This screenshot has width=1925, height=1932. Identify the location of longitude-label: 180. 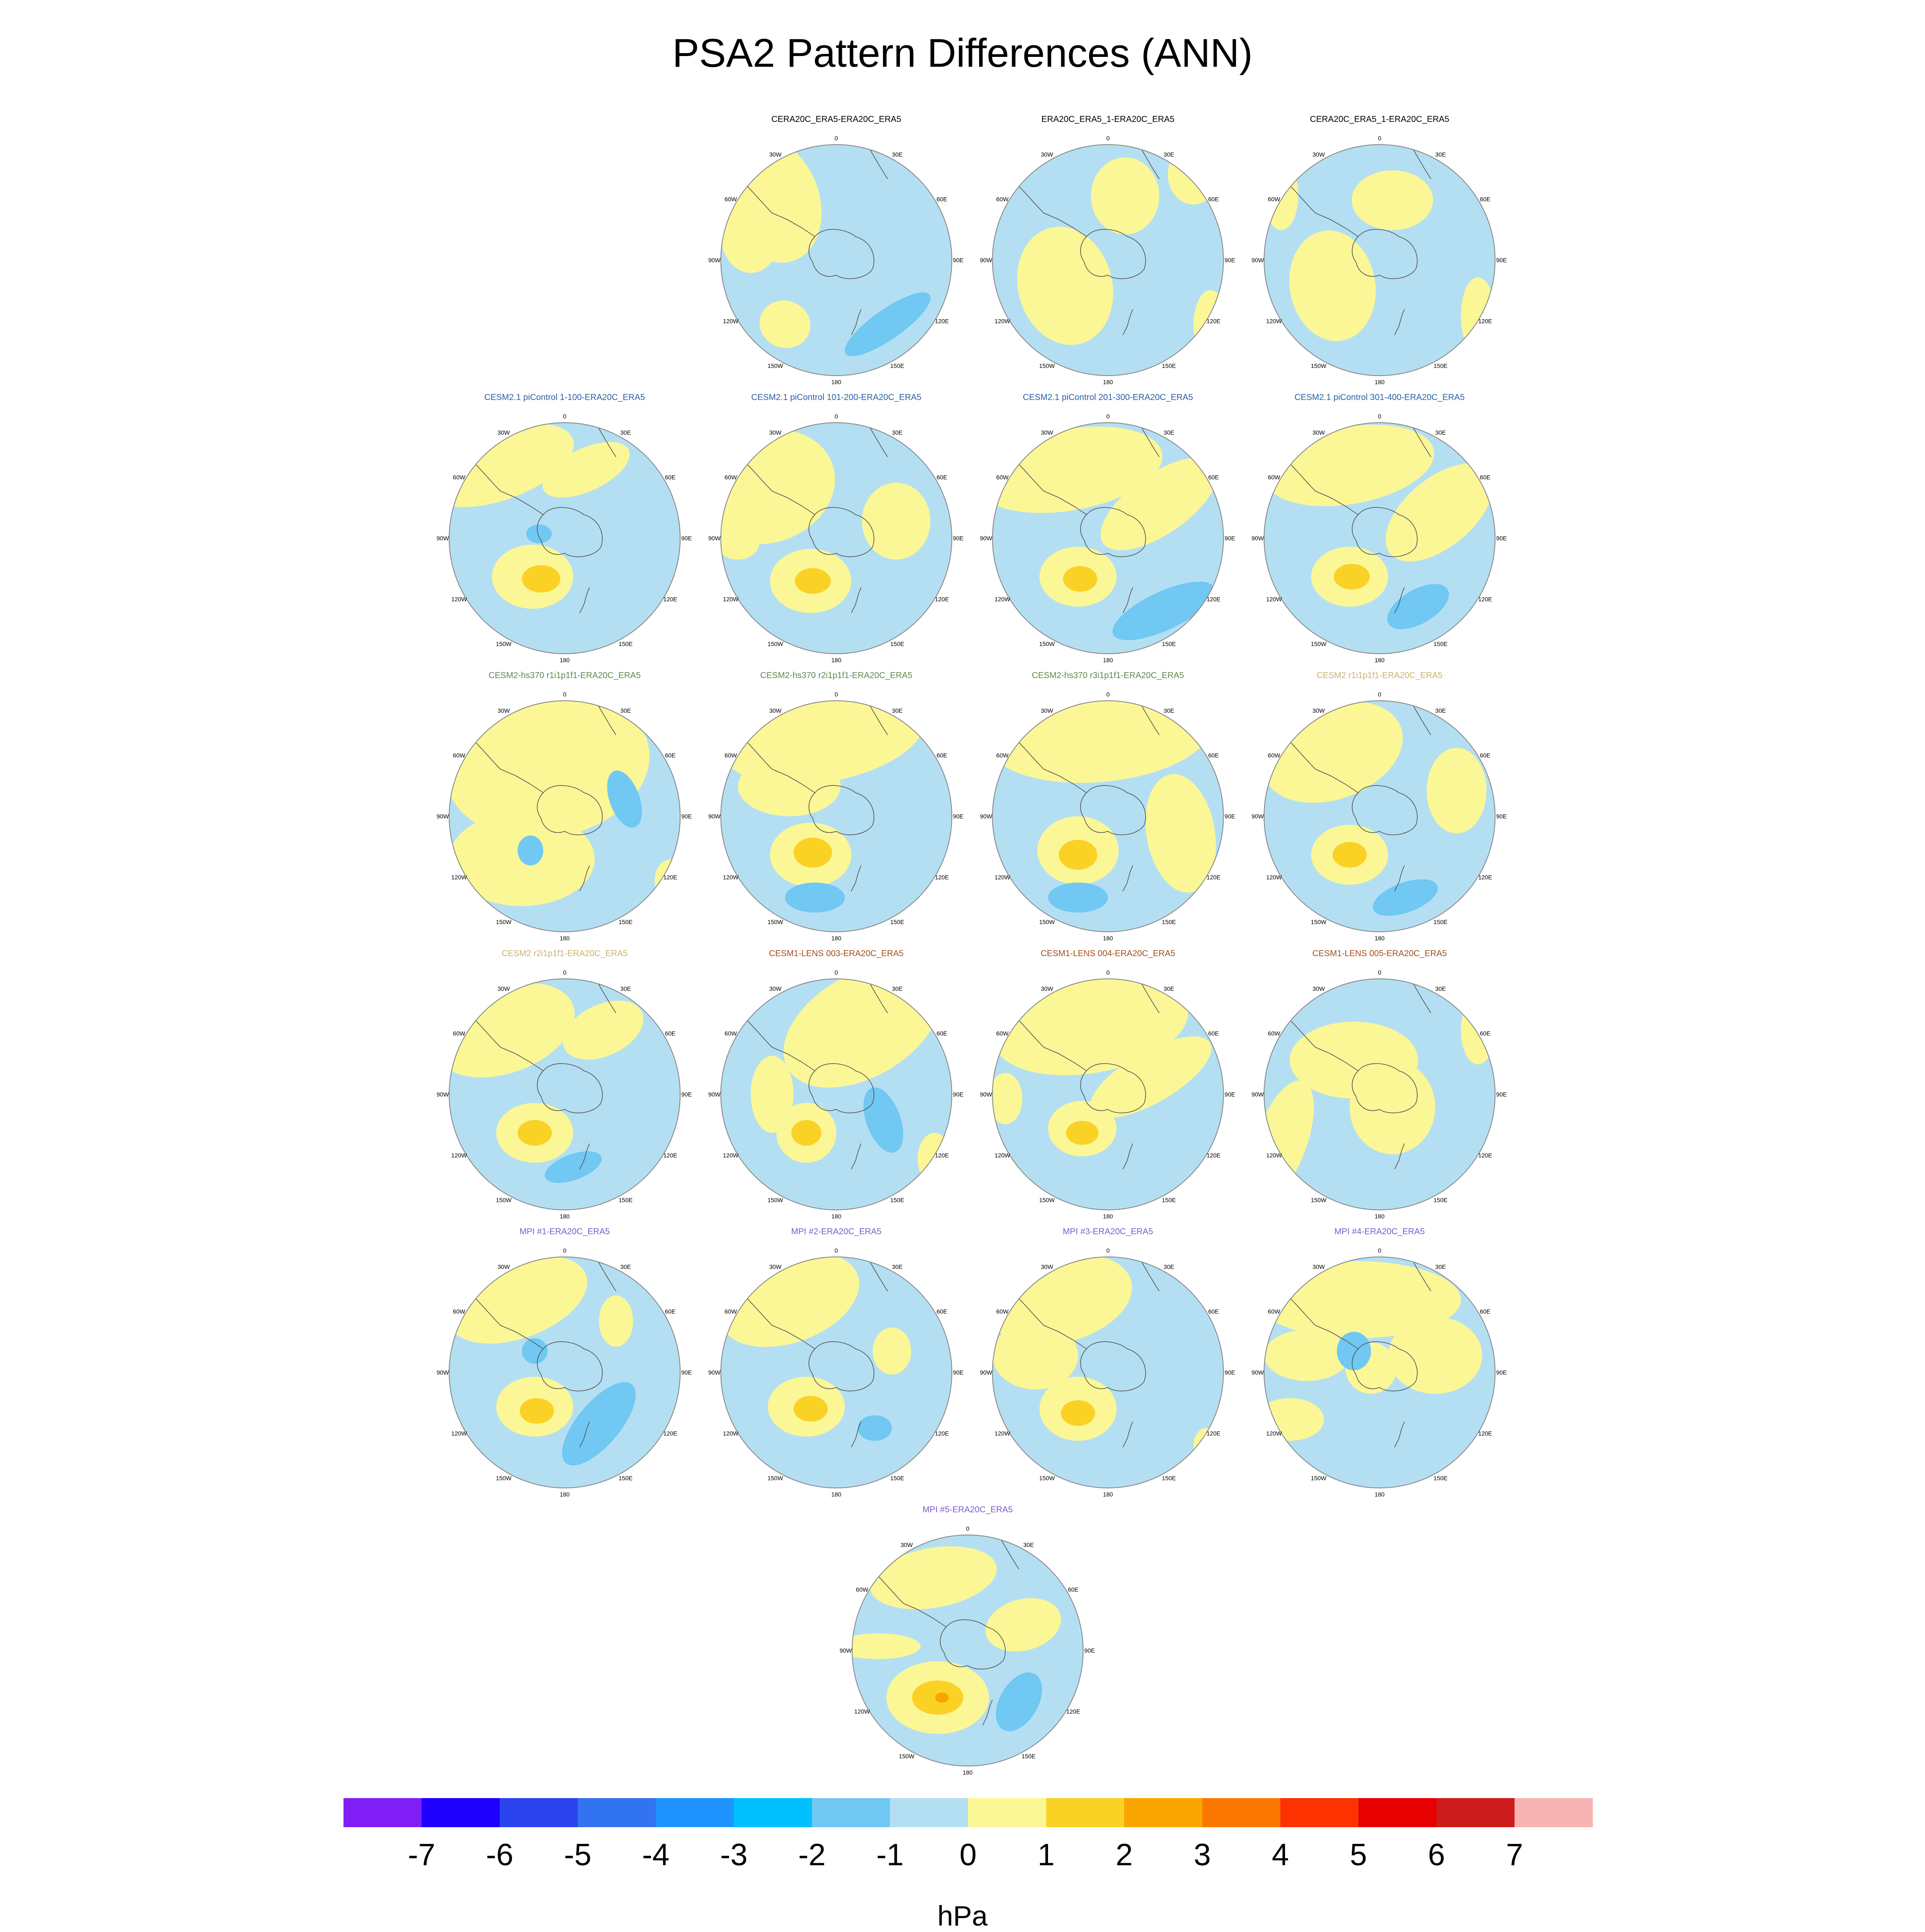
(1108, 660).